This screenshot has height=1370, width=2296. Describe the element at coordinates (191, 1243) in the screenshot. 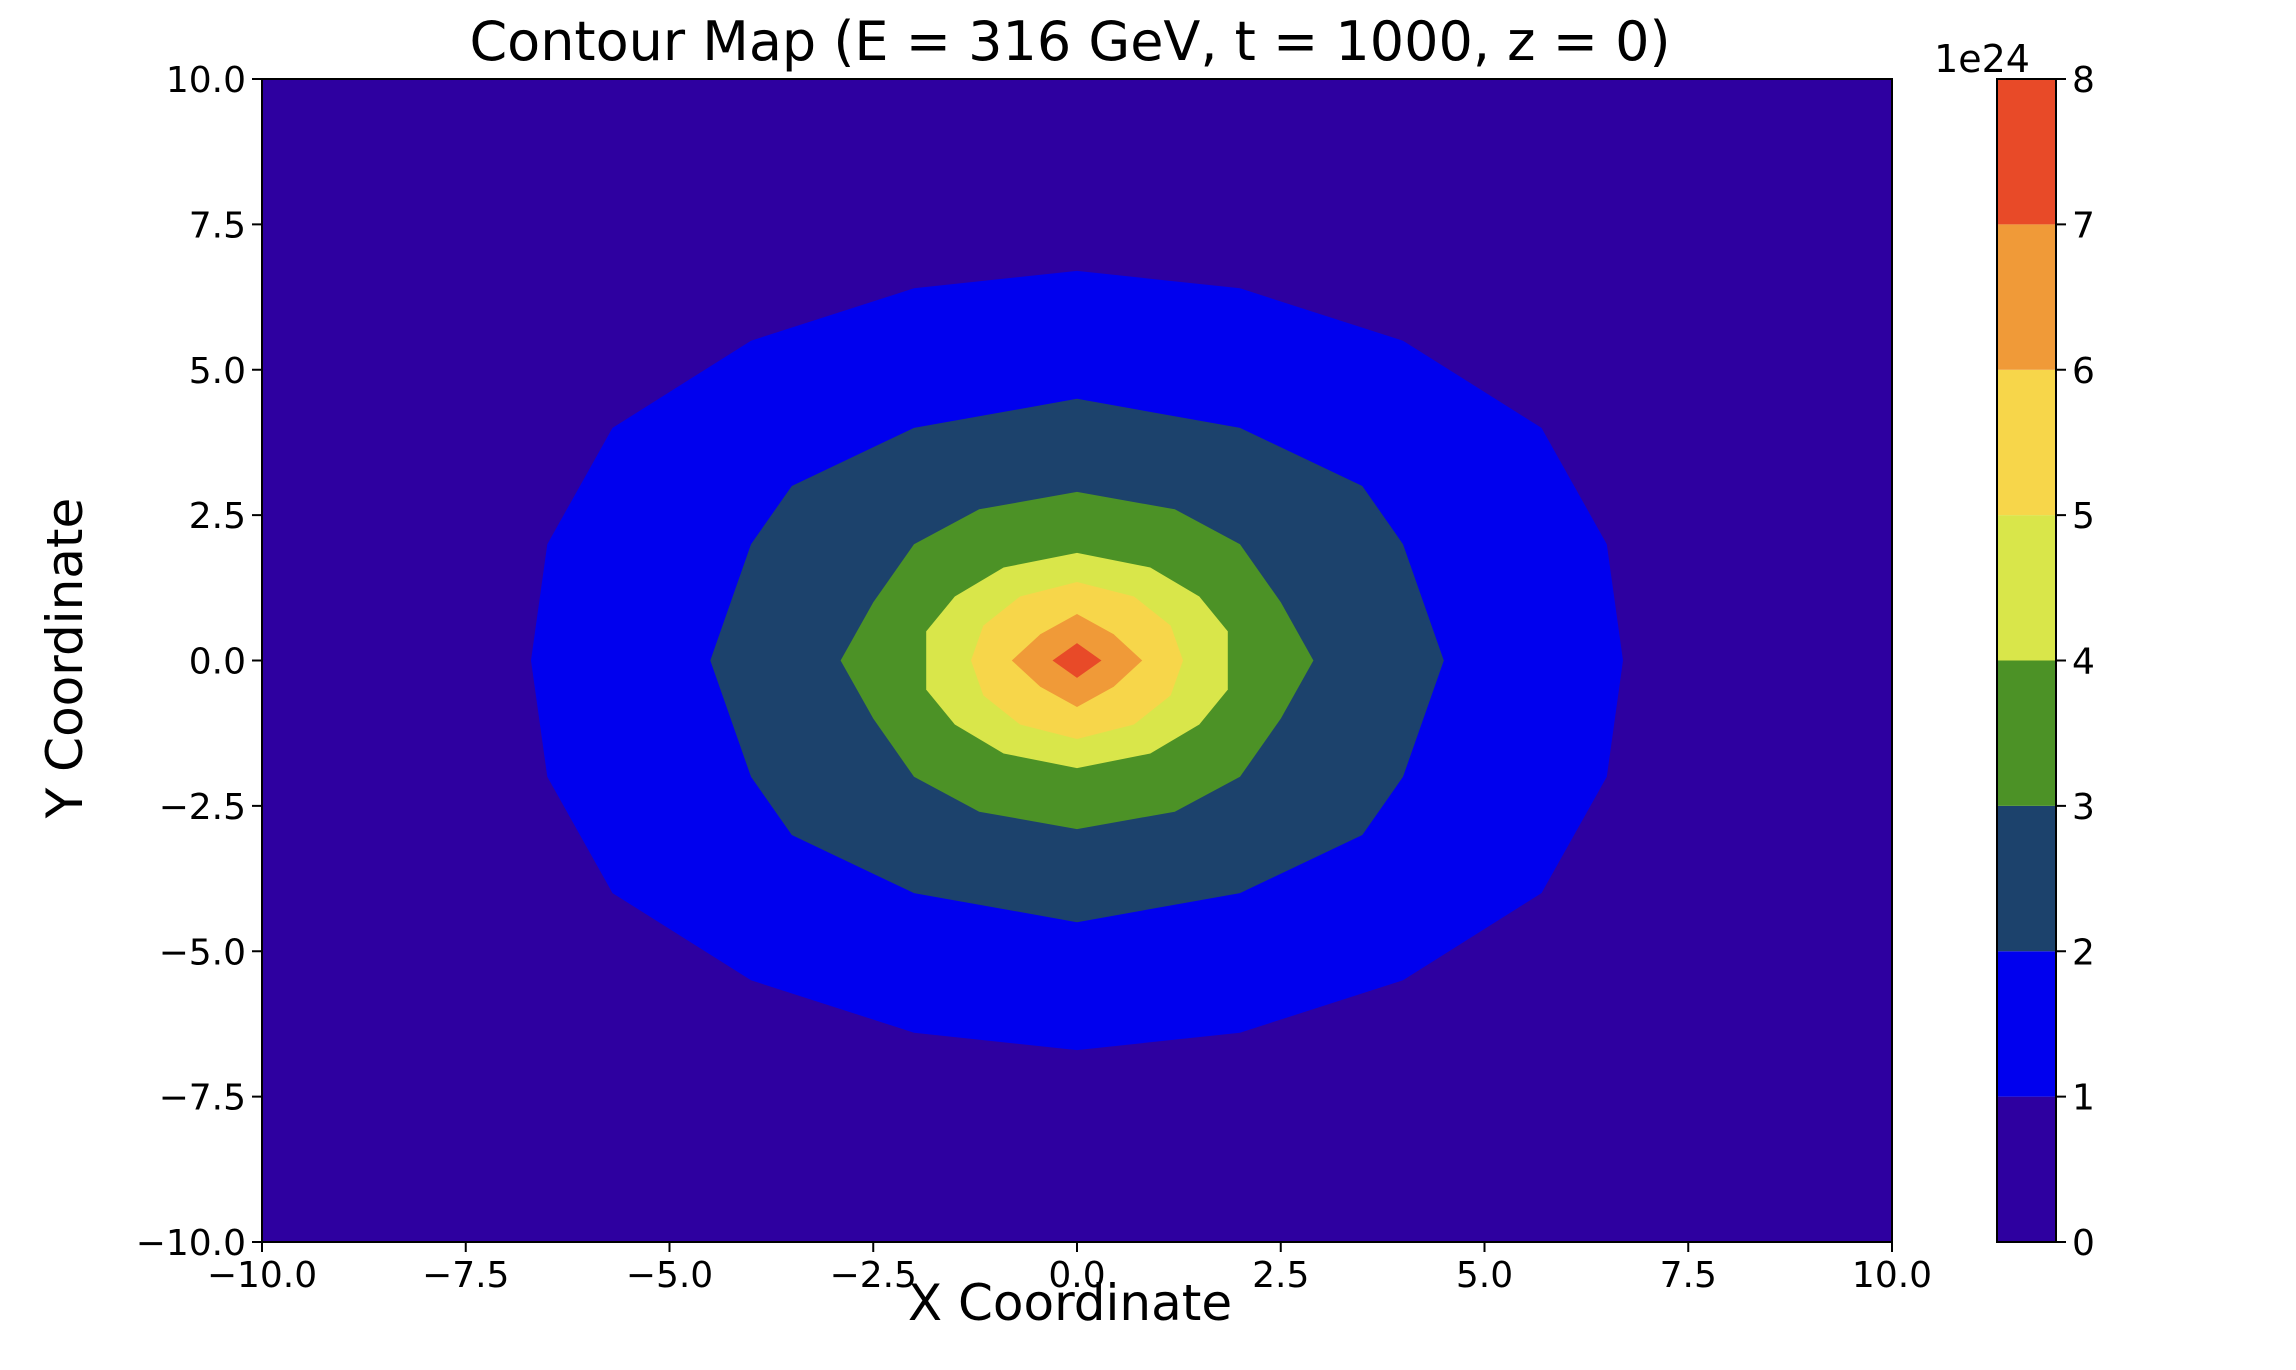

I see `y-tick-label: −10.0` at that location.